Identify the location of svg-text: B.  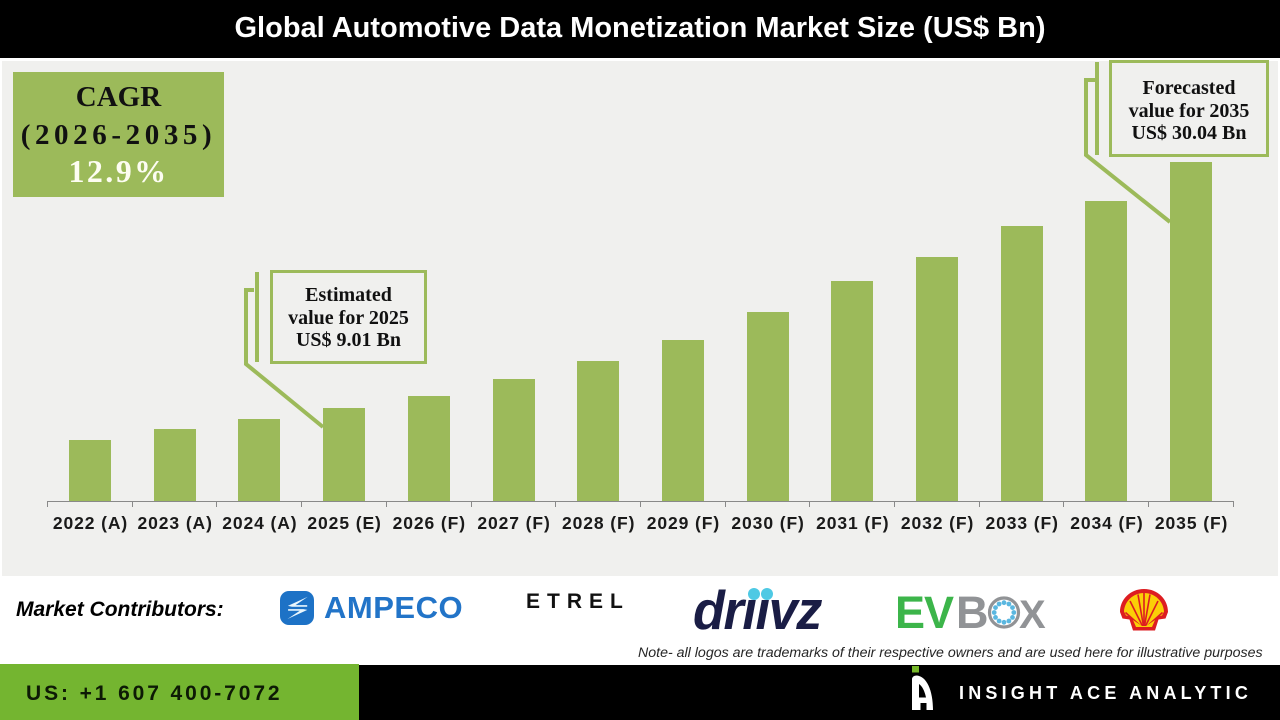
(972, 615).